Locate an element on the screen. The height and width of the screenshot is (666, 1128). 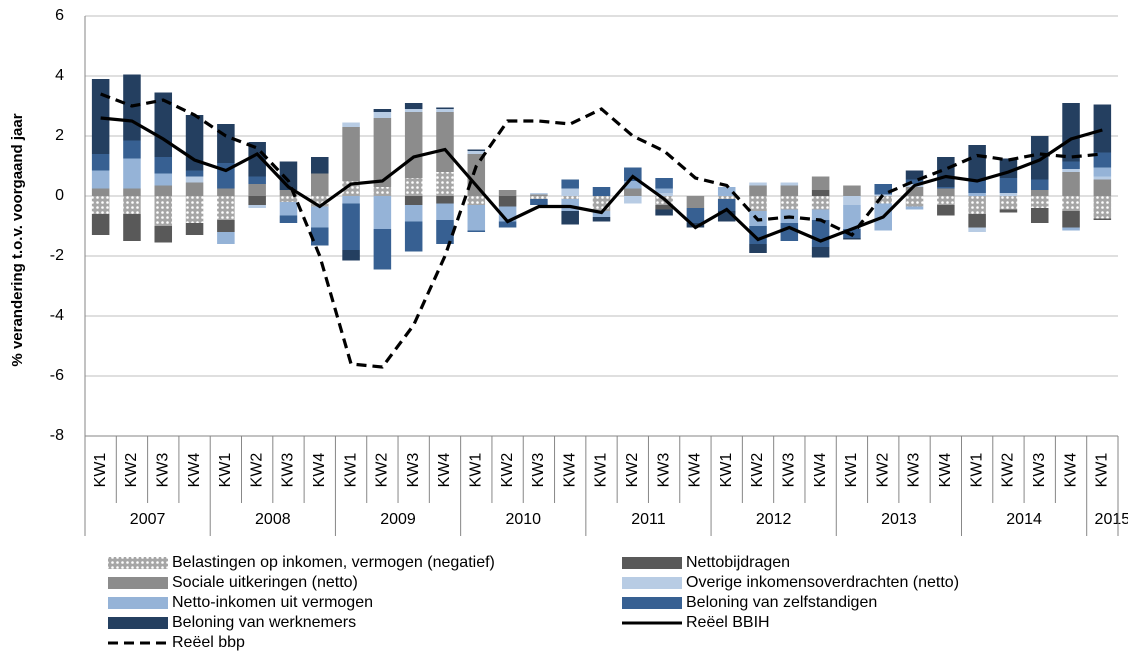
legend-label: Reëel BBIH is located at coordinates (728, 622).